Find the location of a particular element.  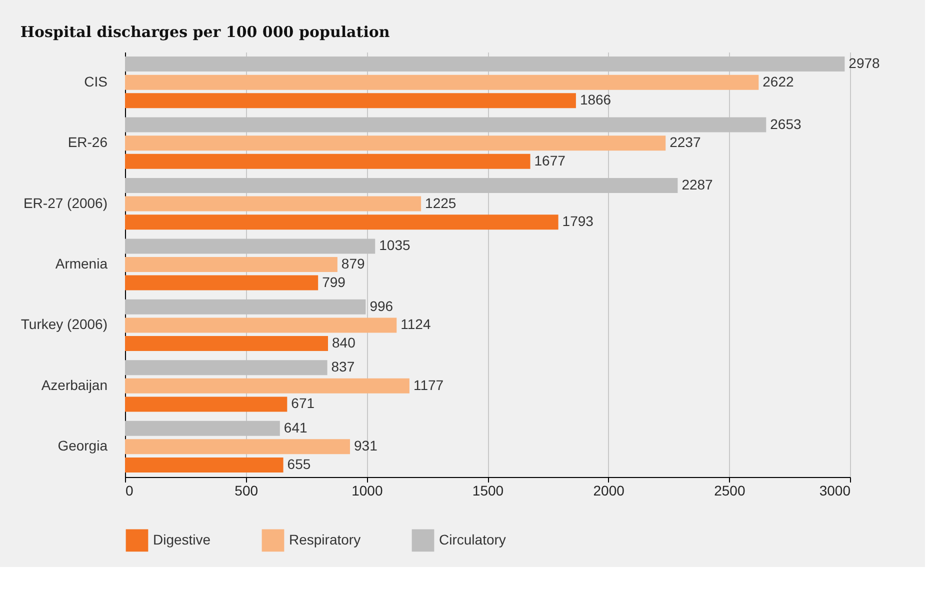

data-label: 1677 is located at coordinates (550, 160).